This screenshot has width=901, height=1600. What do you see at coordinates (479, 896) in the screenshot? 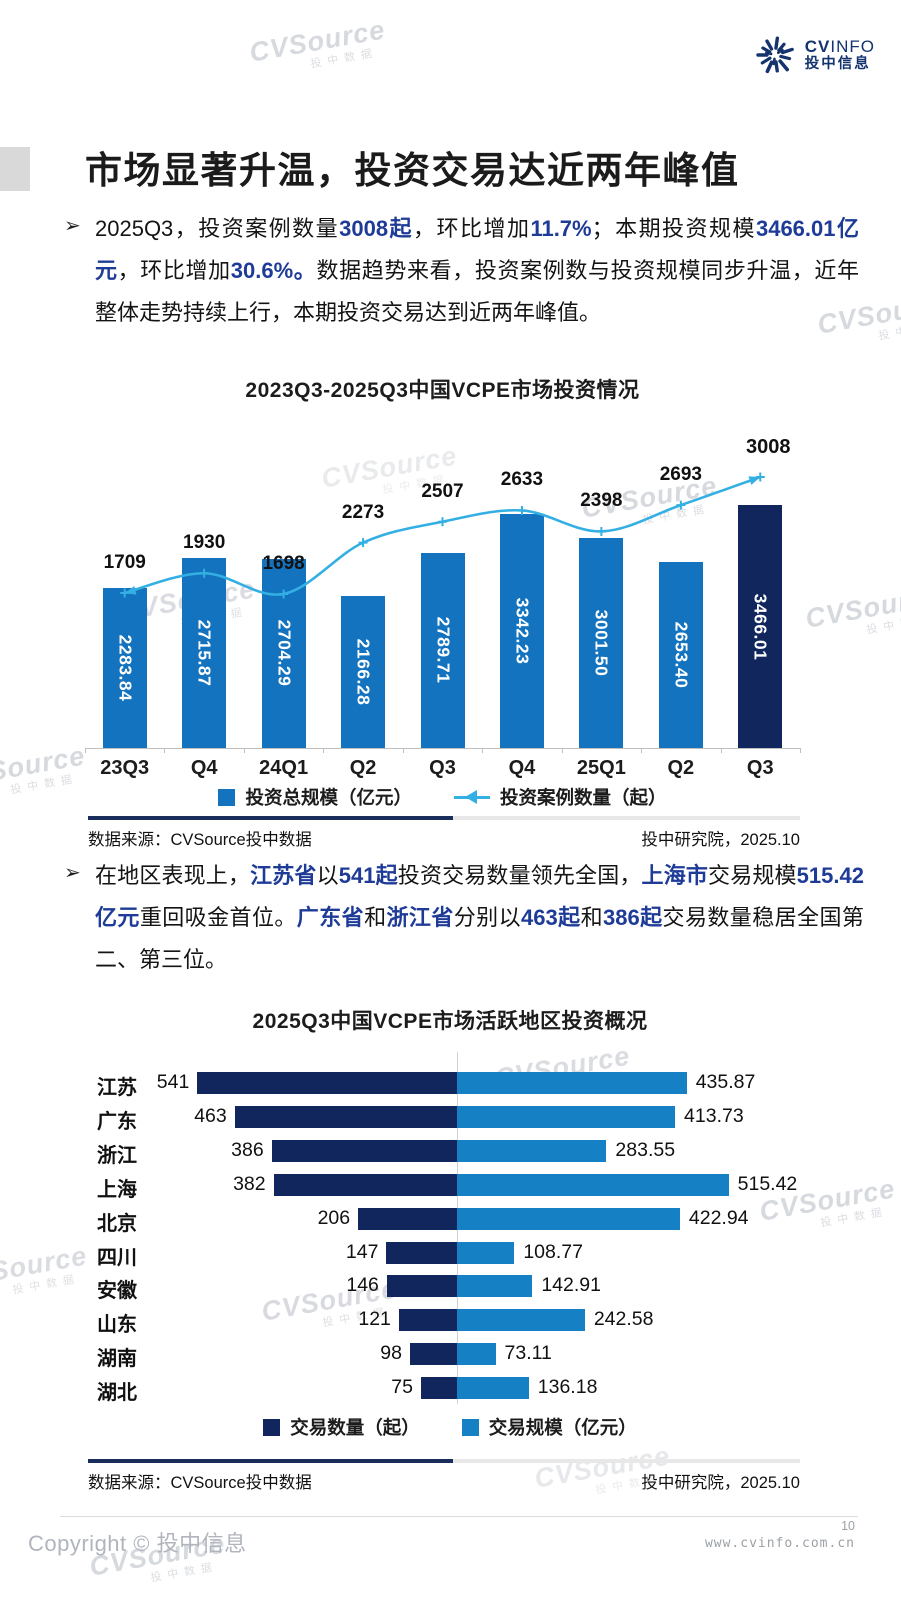
I see `highlighted-text: 515.42亿元` at bounding box center [479, 896].